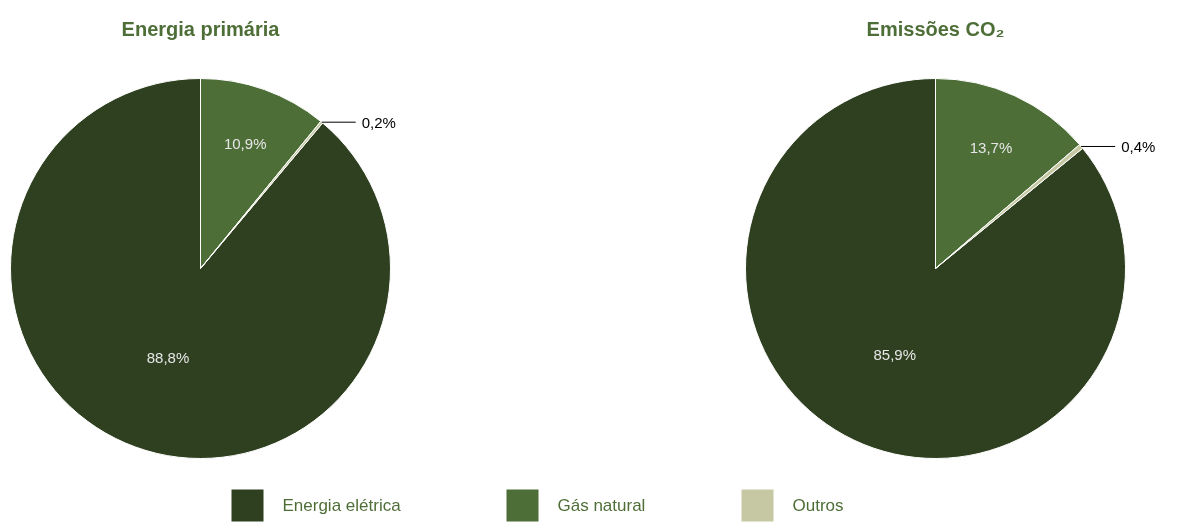 Image resolution: width=1182 pixels, height=530 pixels. Describe the element at coordinates (1138, 146) in the screenshot. I see `data-label: 0,4%` at that location.